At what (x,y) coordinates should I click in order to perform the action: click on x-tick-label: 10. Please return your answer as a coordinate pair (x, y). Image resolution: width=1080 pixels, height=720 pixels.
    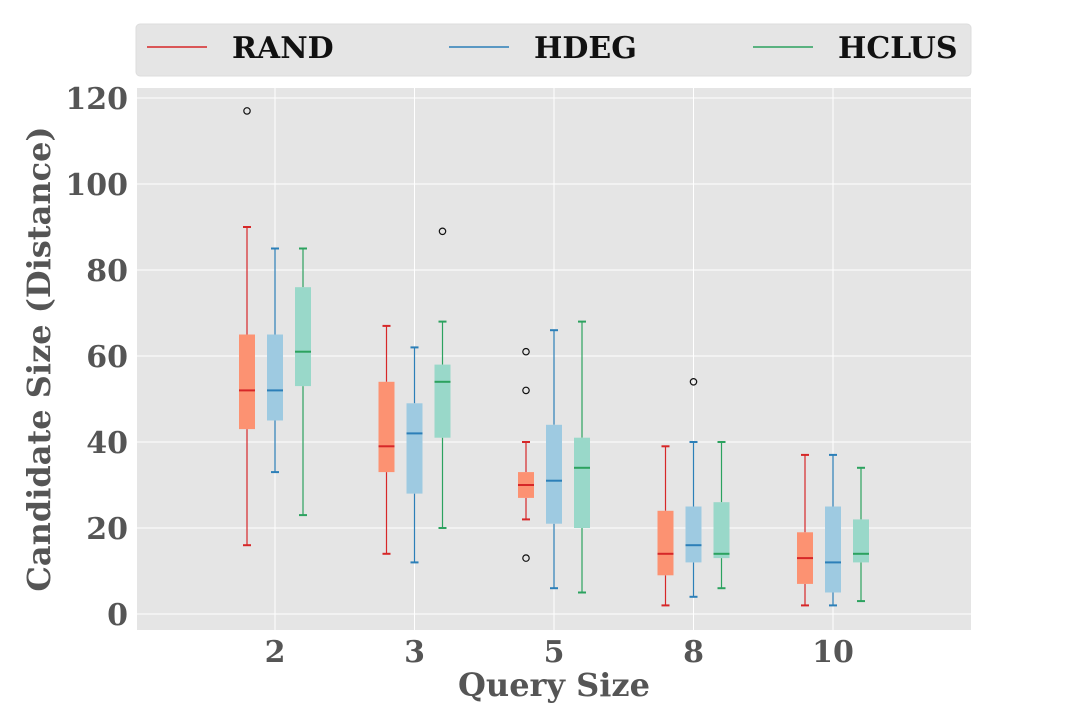
    Looking at the image, I should click on (833, 652).